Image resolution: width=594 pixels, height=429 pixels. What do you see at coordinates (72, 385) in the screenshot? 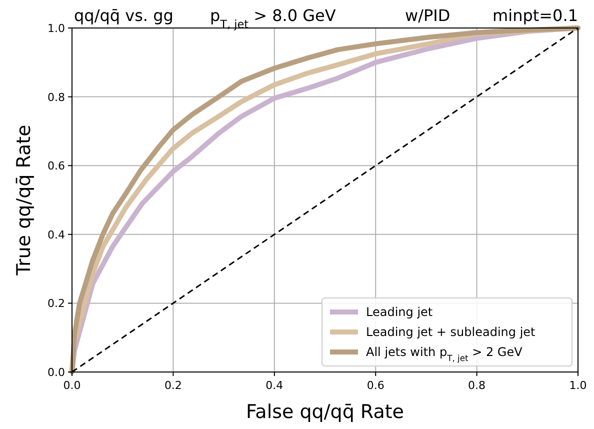
I see `x-tick-label: 0.0` at bounding box center [72, 385].